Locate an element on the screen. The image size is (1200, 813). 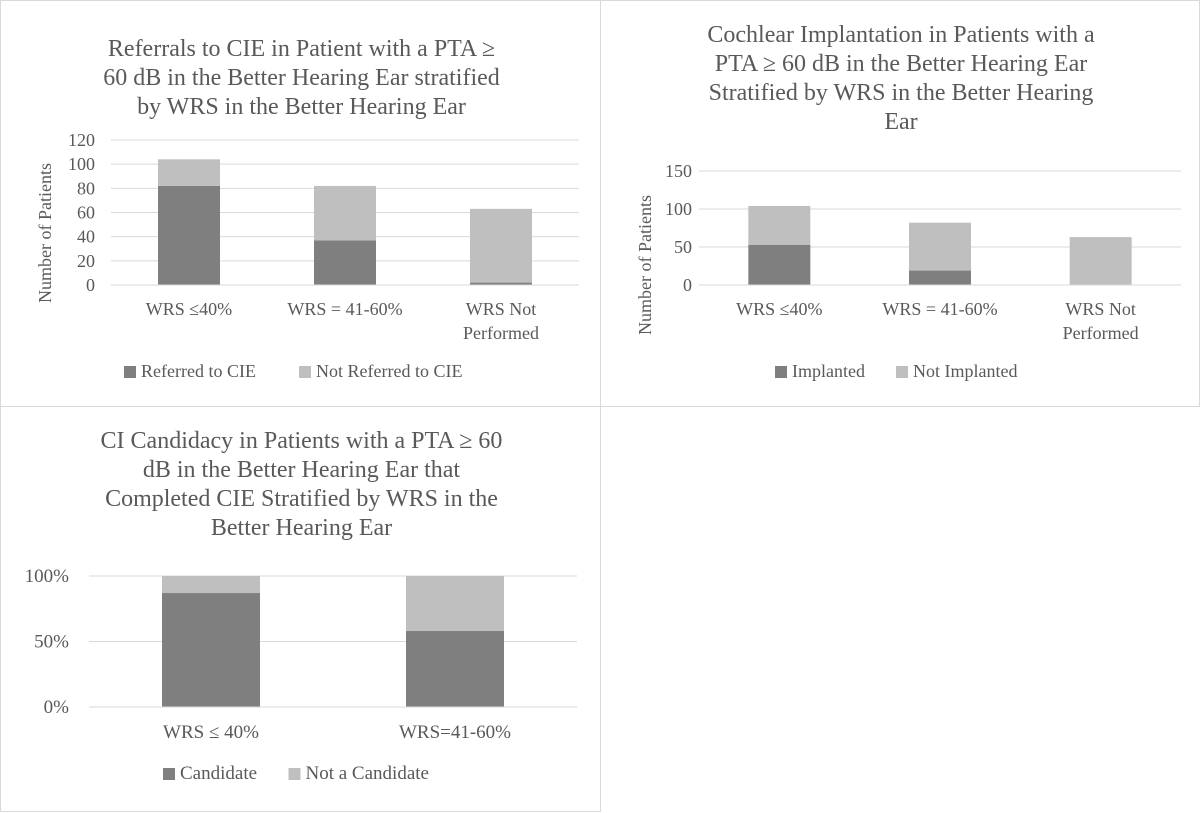
y-tick-label: 50% is located at coordinates (51, 642).